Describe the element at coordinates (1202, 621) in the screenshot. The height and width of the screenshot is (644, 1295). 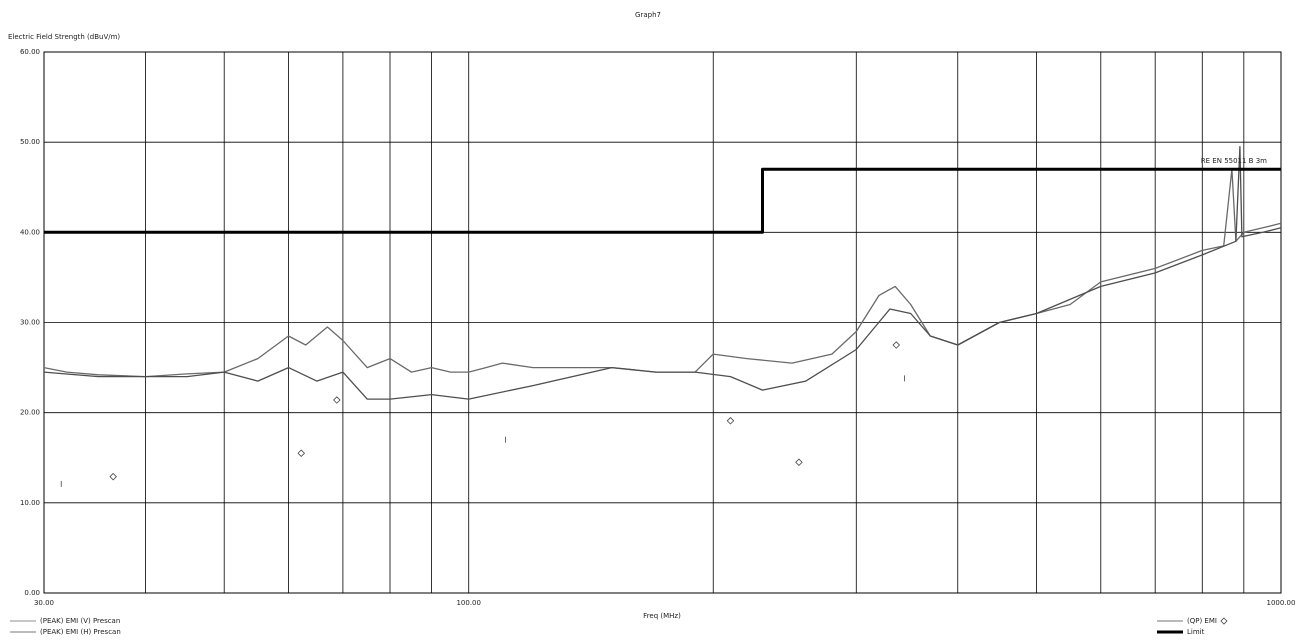
I see `legend-label: (QP) EMI` at that location.